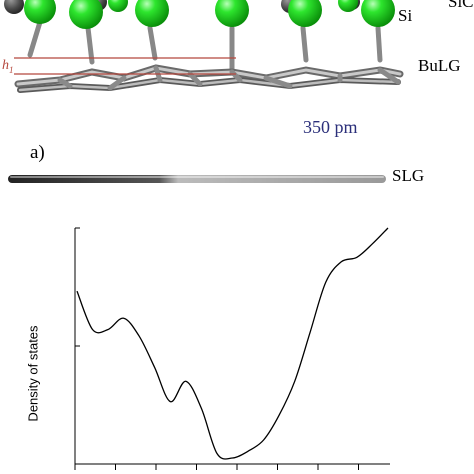  Describe the element at coordinates (77, 346) in the screenshot. I see `y-ticks` at that location.